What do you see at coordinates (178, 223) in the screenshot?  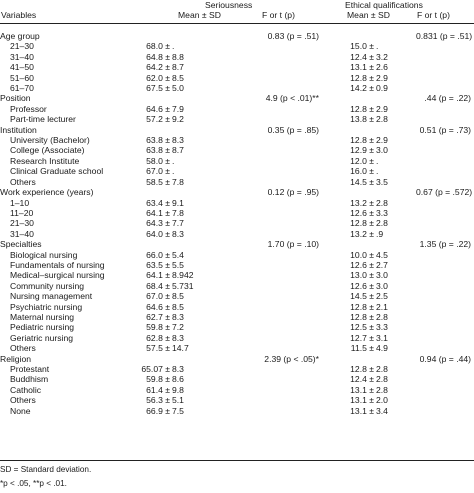 I see `seriousness-sd: 7.7` at bounding box center [178, 223].